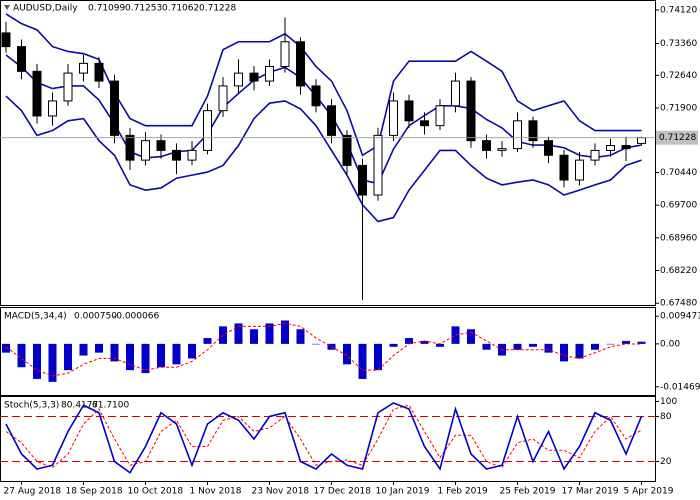  What do you see at coordinates (7, 7) in the screenshot?
I see `symbol-icon` at bounding box center [7, 7].